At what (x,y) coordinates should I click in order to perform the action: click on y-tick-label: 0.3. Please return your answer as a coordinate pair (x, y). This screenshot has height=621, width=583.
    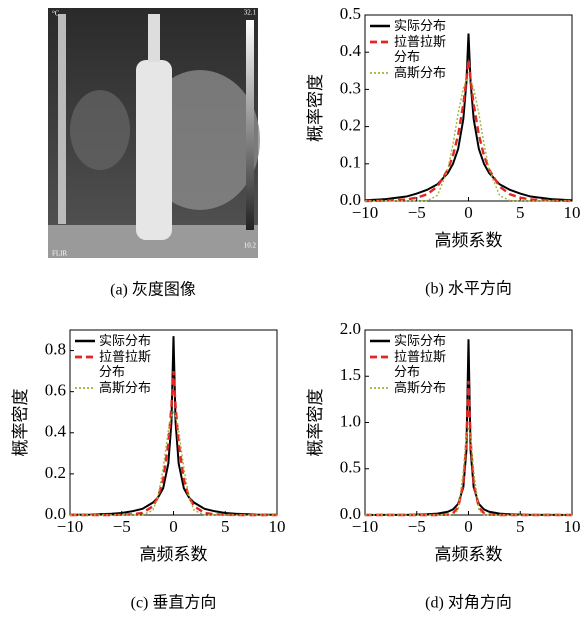
    Looking at the image, I should click on (350, 87).